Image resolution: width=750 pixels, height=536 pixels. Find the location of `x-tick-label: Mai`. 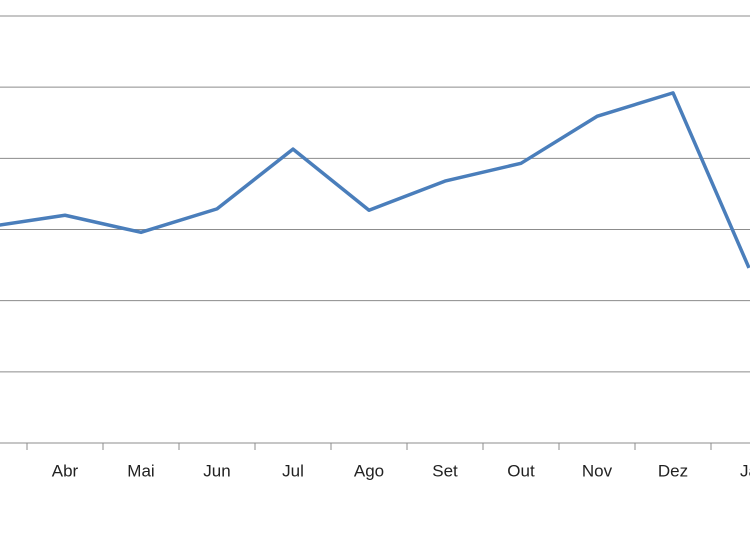

x-tick-label: Mai is located at coordinates (140, 470).